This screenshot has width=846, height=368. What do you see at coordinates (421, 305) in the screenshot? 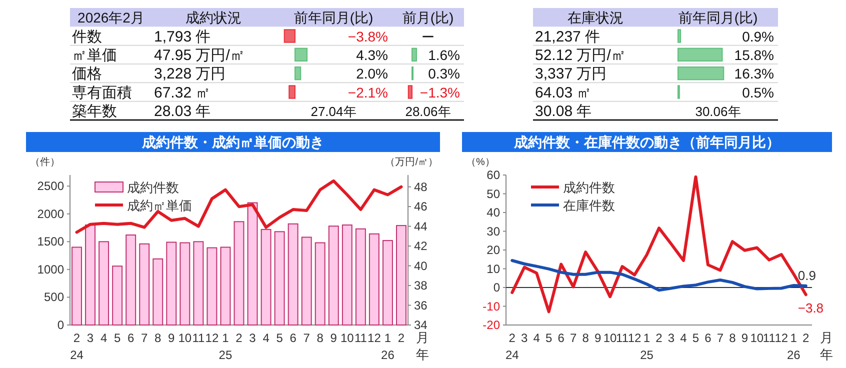
I see `y2-tick-label: 36` at bounding box center [421, 305].